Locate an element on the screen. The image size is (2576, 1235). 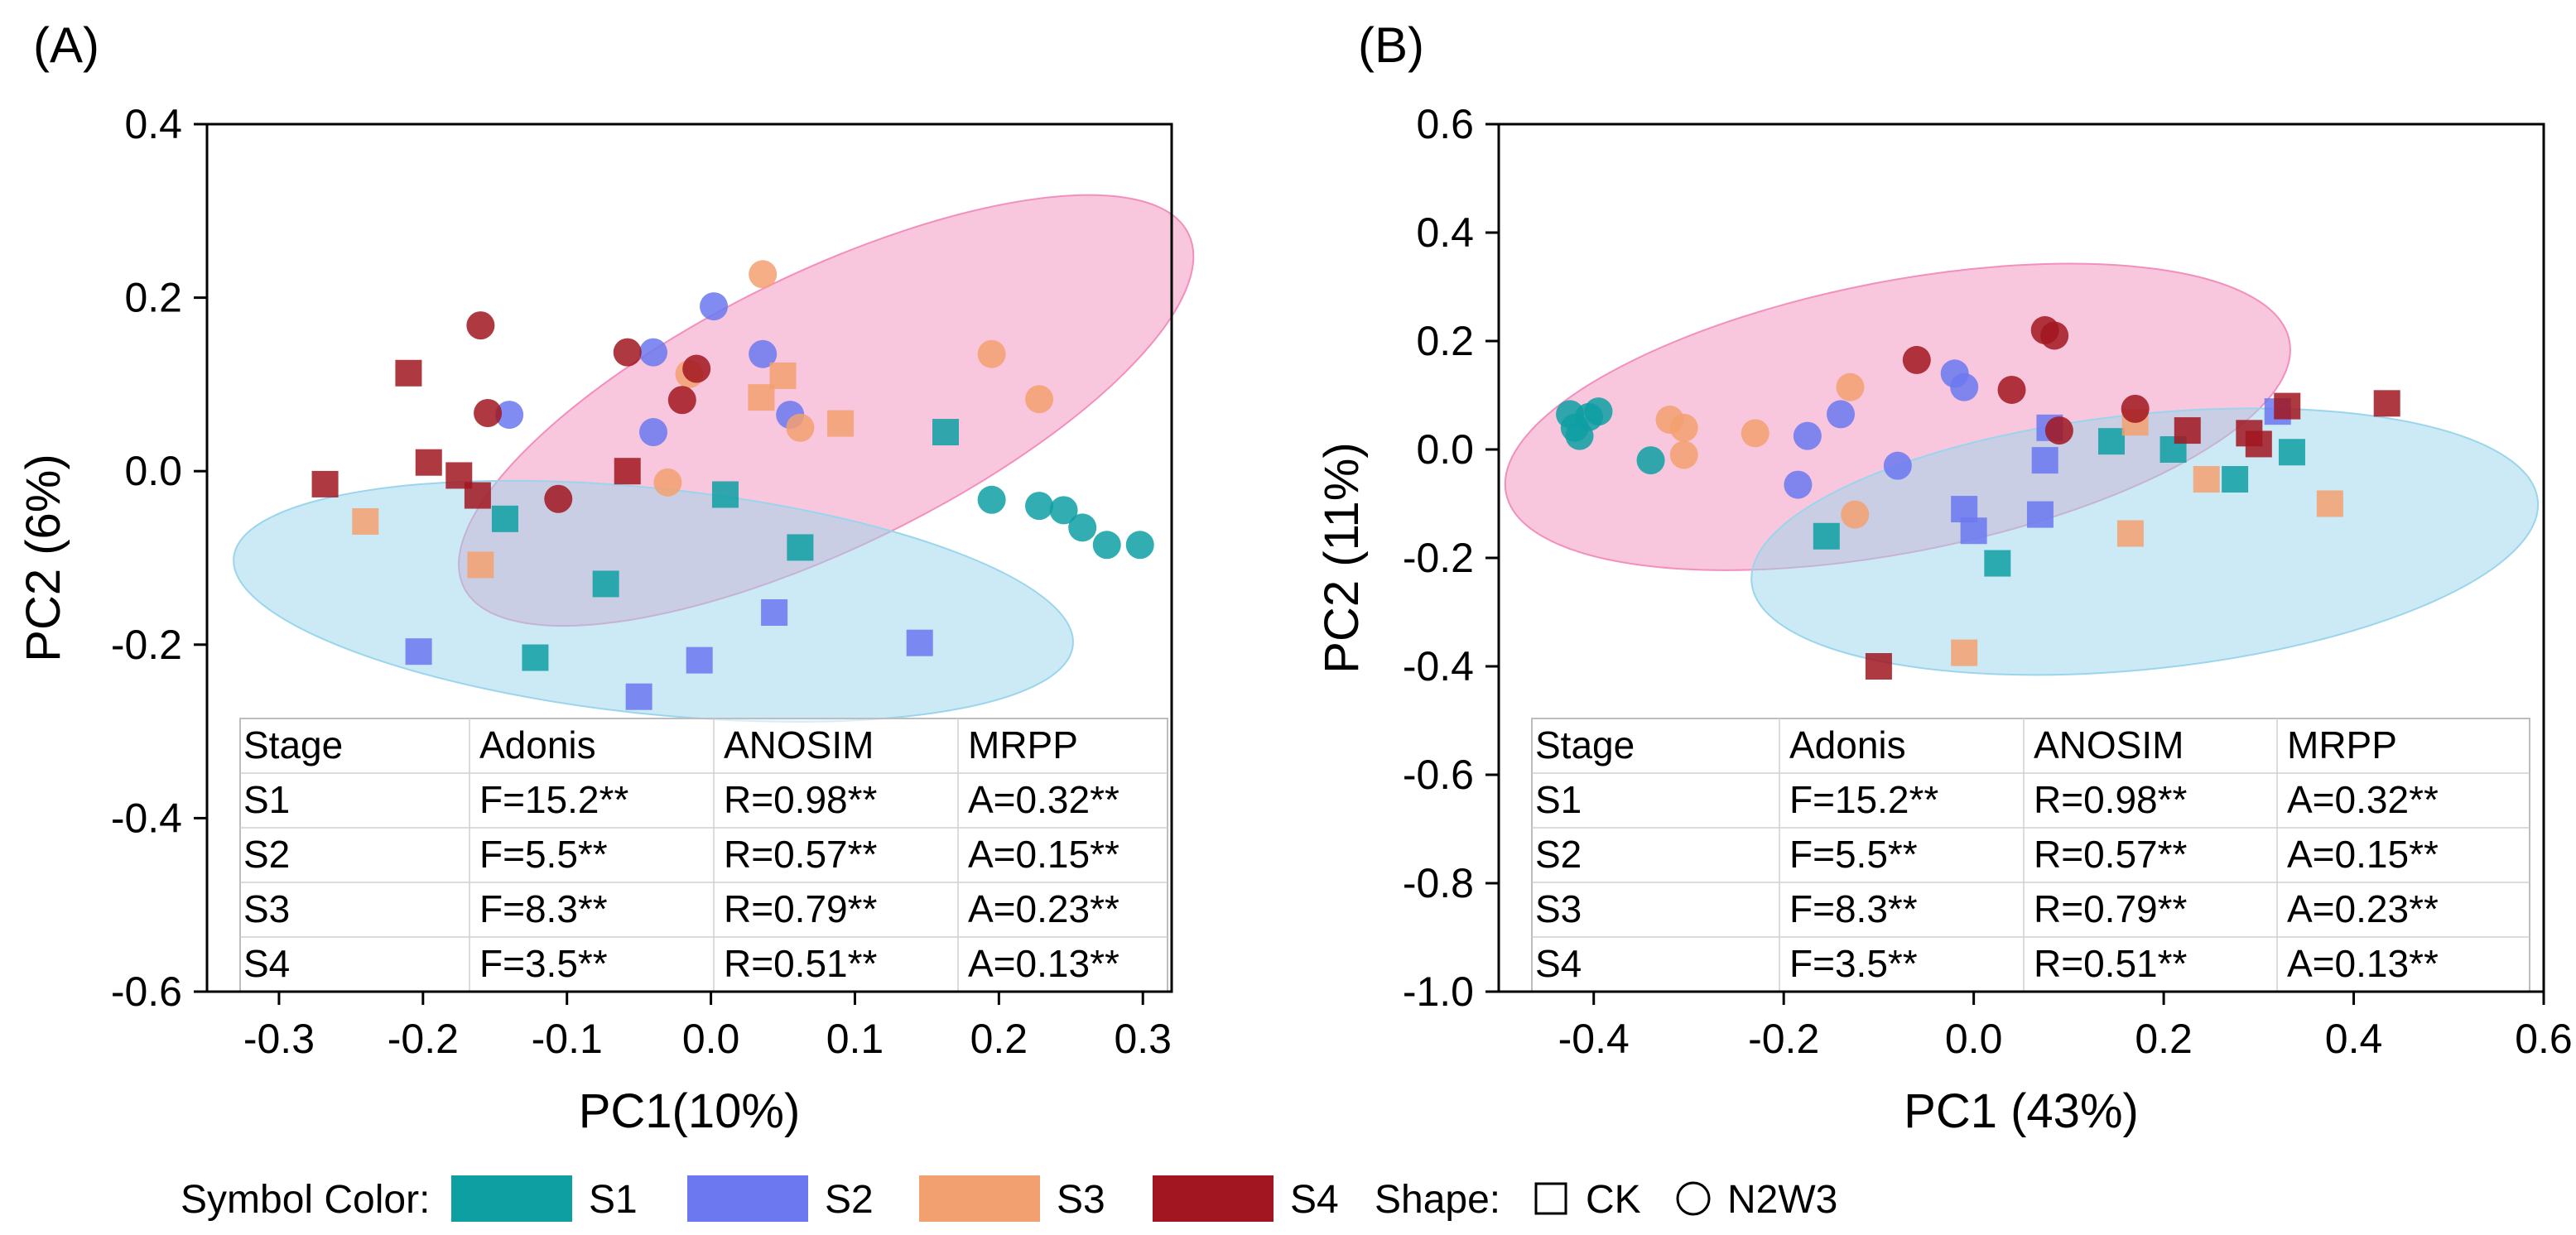
table-cell: A=0.13** is located at coordinates (2363, 963).